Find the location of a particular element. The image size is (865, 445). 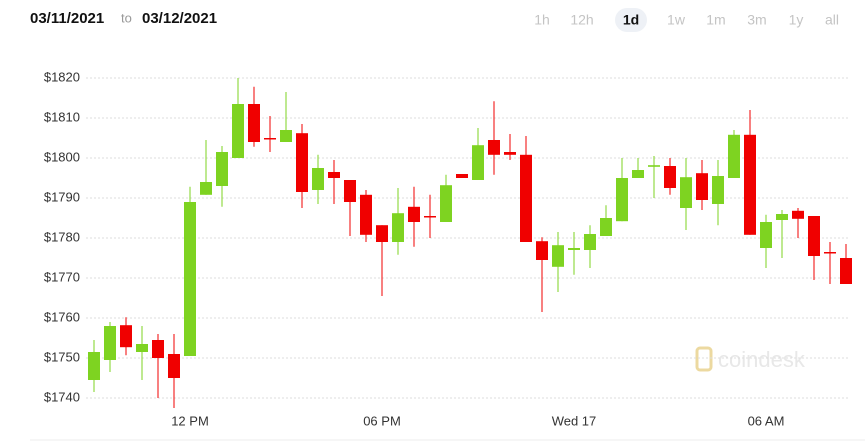

y-tick-label: $1780 is located at coordinates (62, 236).